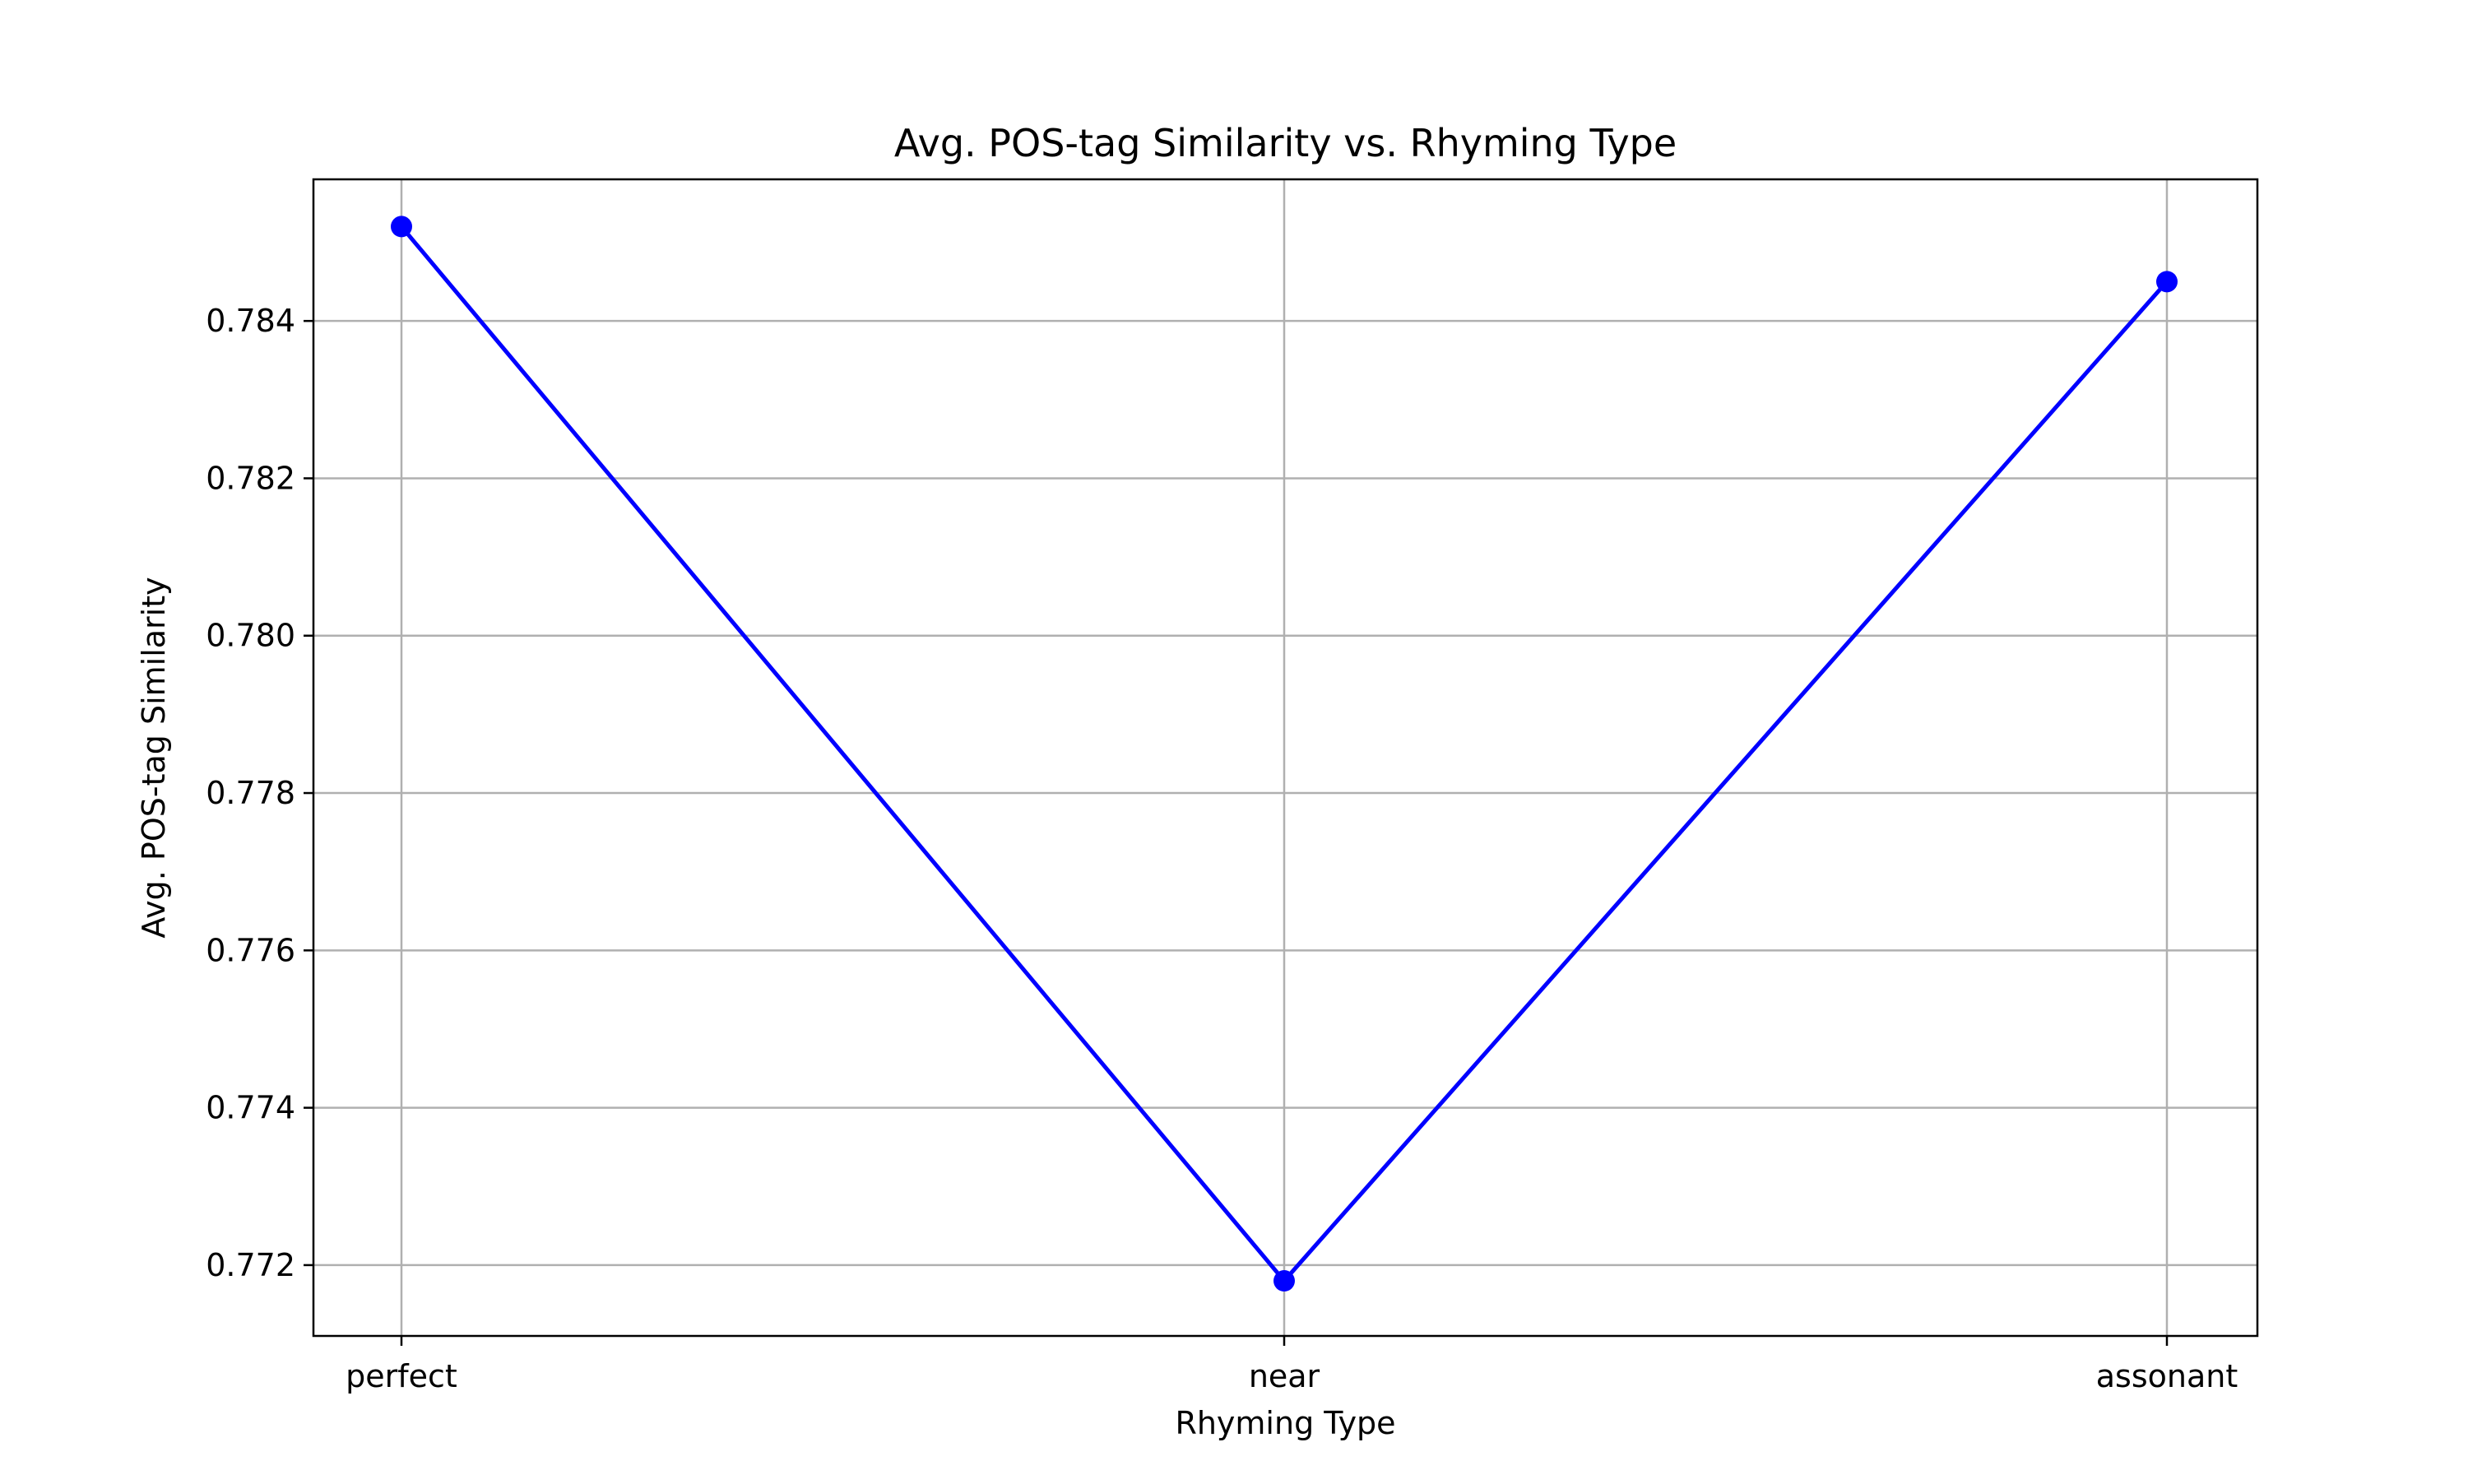  I want to click on x-axis-label: Rhyming Type, so click(1285, 1423).